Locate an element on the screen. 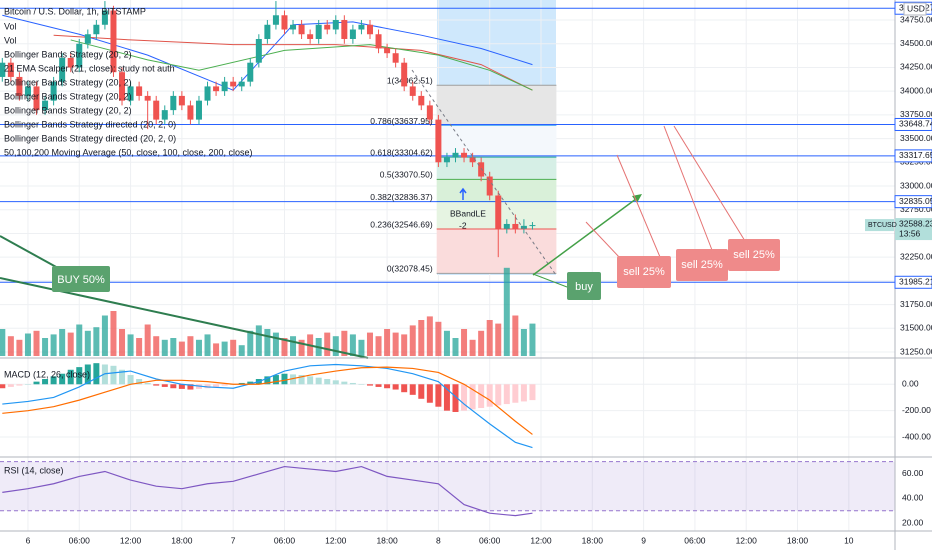  y-tick-label: 34500.00 is located at coordinates (916, 43).